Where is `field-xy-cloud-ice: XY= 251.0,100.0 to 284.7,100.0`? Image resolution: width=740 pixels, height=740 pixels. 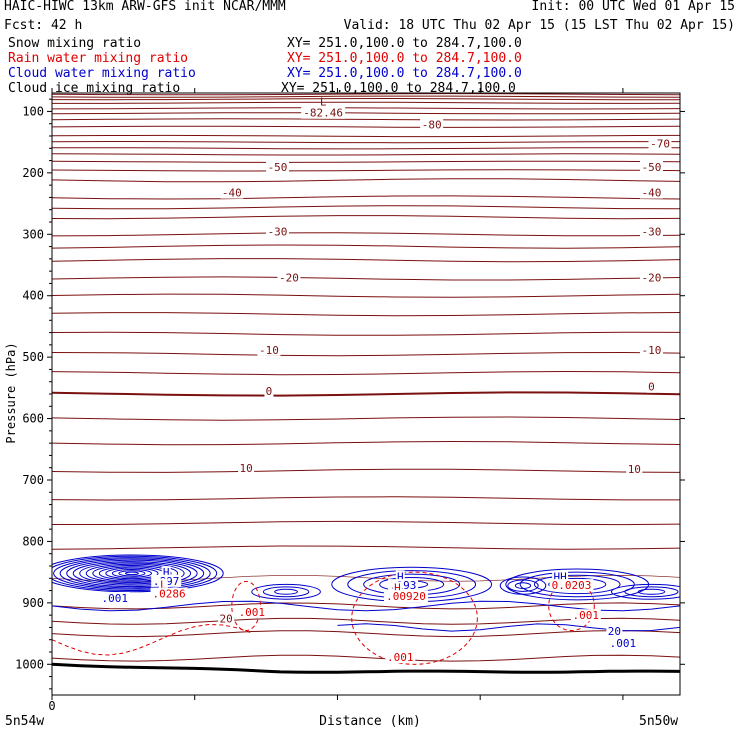 field-xy-cloud-ice: XY= 251.0,100.0 to 284.7,100.0 is located at coordinates (398, 88).